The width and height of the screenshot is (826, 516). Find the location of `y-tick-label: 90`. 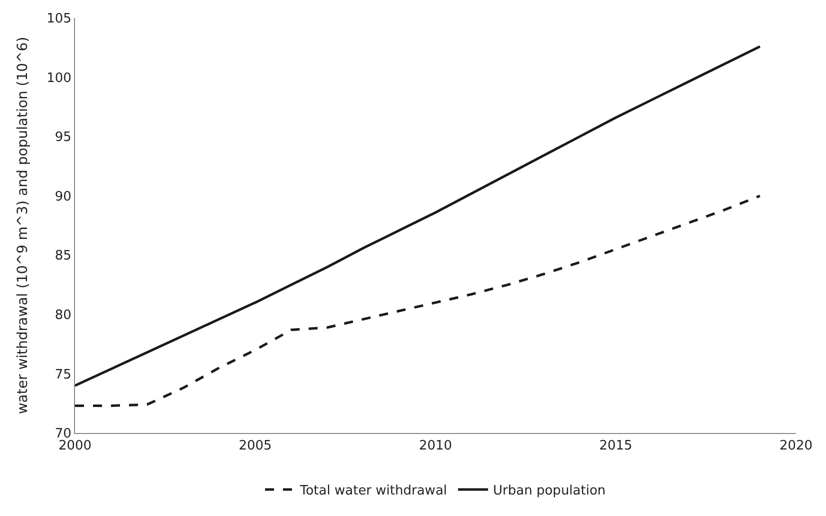

y-tick-label: 90 is located at coordinates (63, 196).